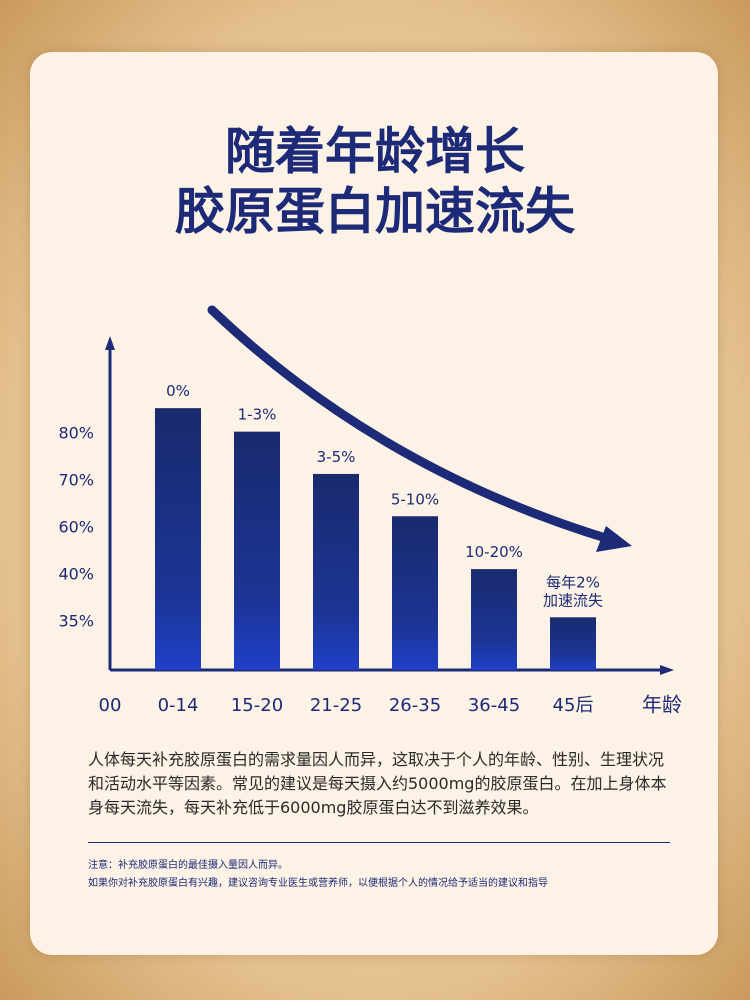 The width and height of the screenshot is (750, 1000). Describe the element at coordinates (336, 705) in the screenshot. I see `x-tick-label: 21-25` at that location.